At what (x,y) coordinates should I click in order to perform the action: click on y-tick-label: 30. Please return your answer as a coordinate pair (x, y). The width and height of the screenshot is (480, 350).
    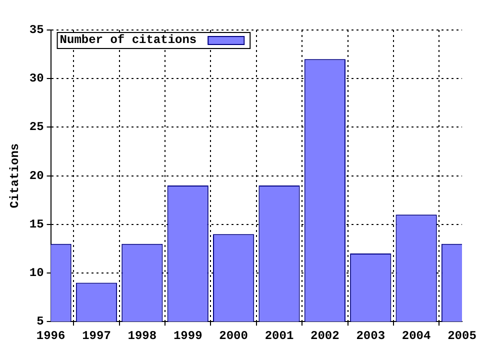
    Looking at the image, I should click on (36, 79).